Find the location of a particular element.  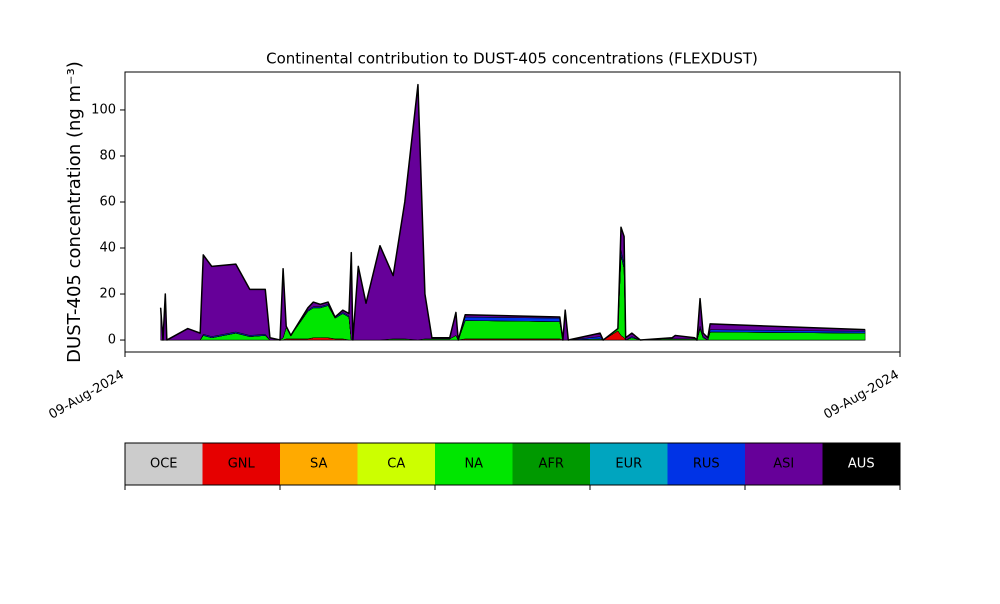

legend-label: OCE is located at coordinates (164, 464).